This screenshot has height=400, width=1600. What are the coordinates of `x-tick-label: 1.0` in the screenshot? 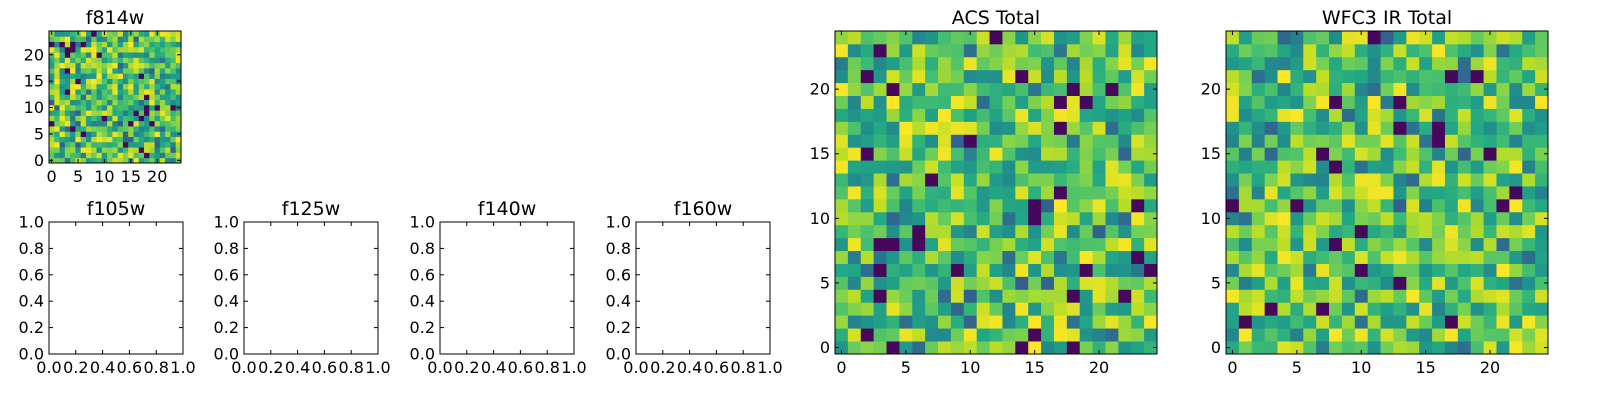 It's located at (377, 367).